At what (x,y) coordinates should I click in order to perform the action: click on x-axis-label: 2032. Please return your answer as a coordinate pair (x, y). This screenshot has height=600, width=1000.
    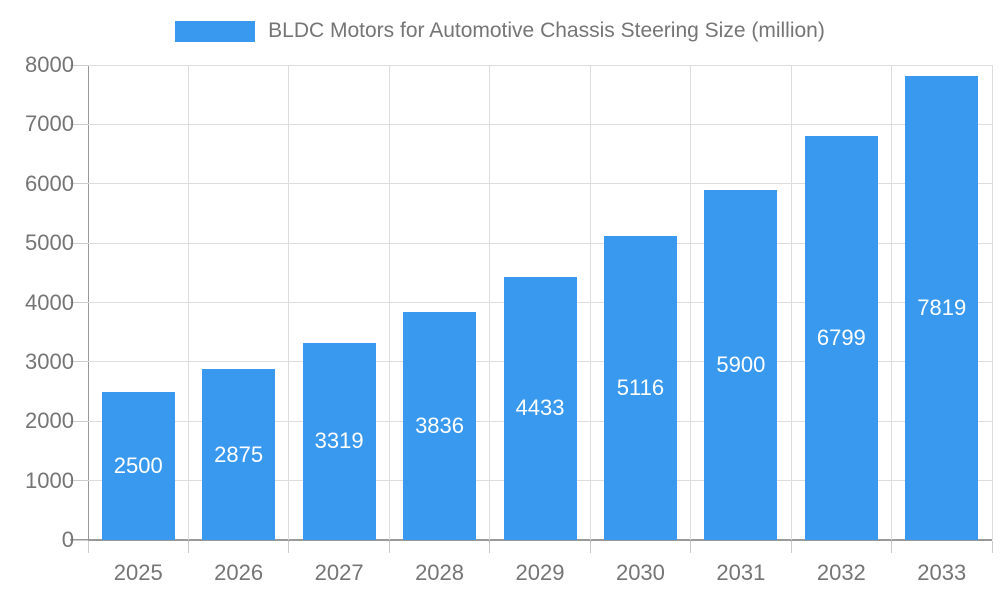
    Looking at the image, I should click on (841, 572).